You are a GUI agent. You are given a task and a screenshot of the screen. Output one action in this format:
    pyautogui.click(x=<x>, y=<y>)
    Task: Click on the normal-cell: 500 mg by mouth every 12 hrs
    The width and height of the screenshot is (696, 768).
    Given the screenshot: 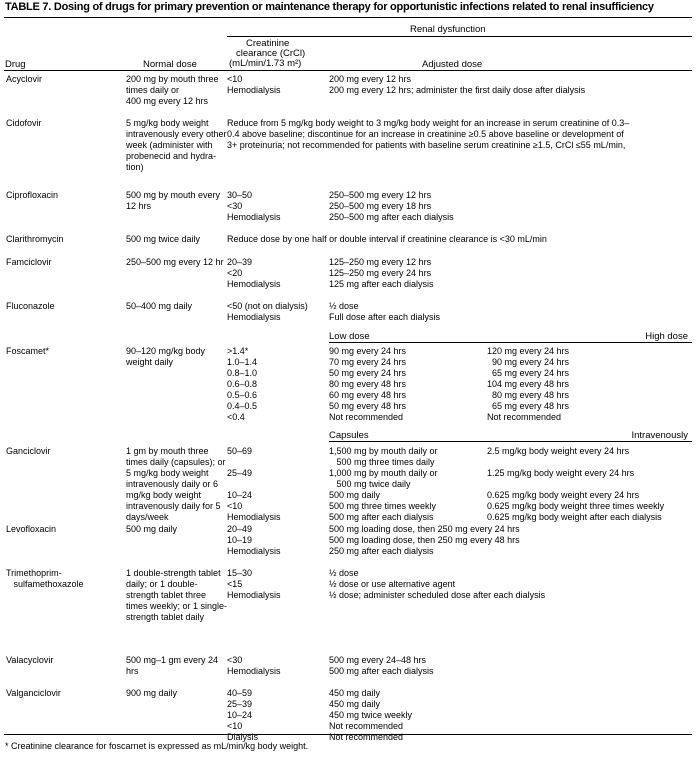 What is the action you would take?
    pyautogui.click(x=173, y=201)
    